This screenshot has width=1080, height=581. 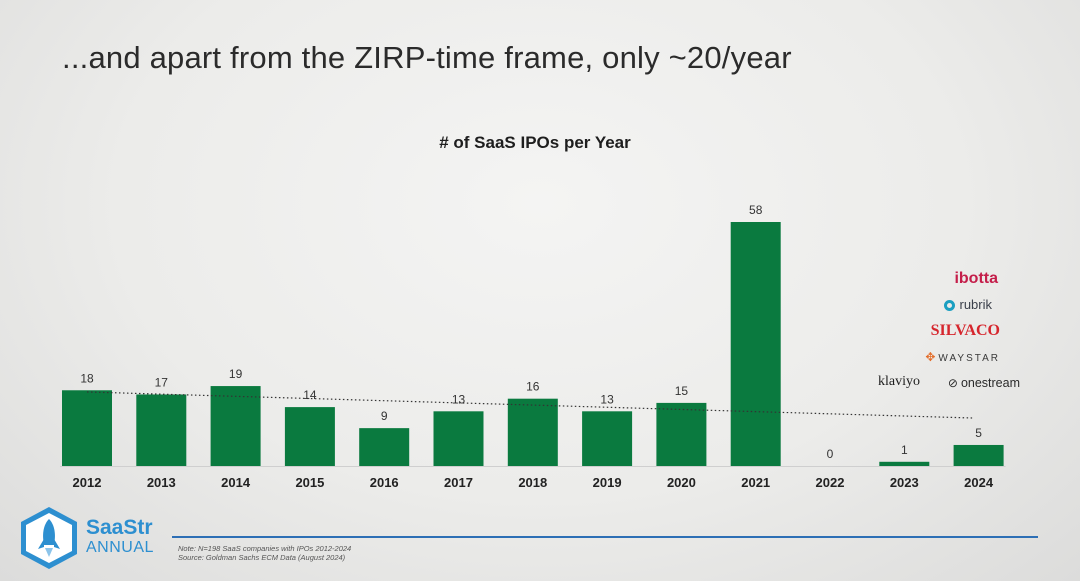 I want to click on x-tick-label: 2024, so click(x=979, y=482).